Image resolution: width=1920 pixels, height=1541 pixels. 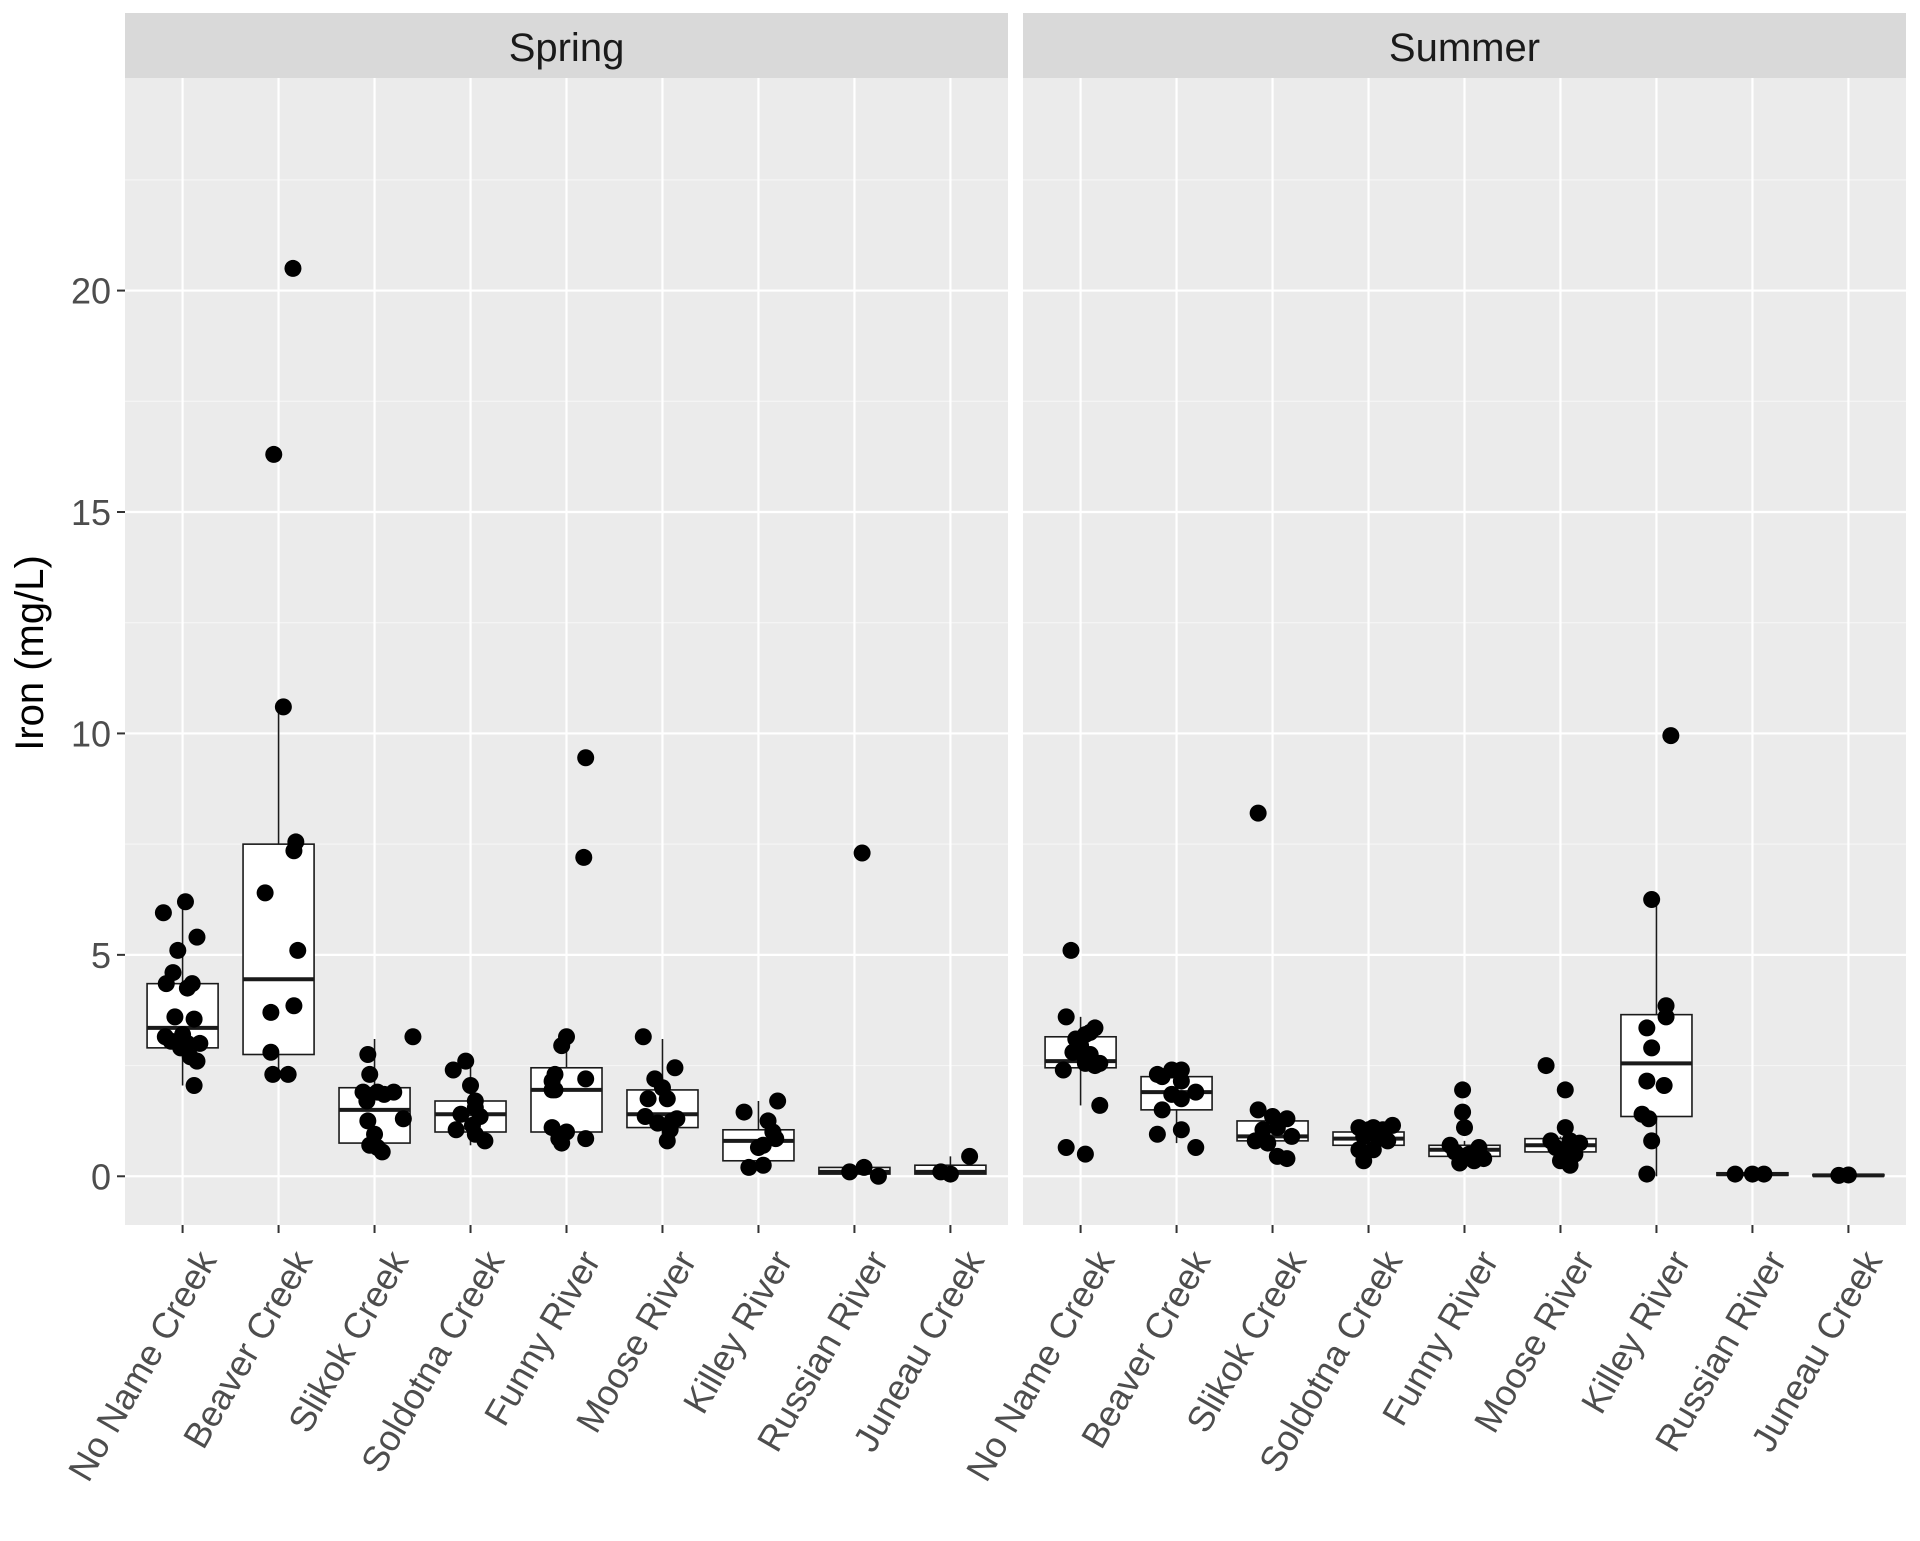 I want to click on y-tick-label: 10, so click(x=91, y=733).